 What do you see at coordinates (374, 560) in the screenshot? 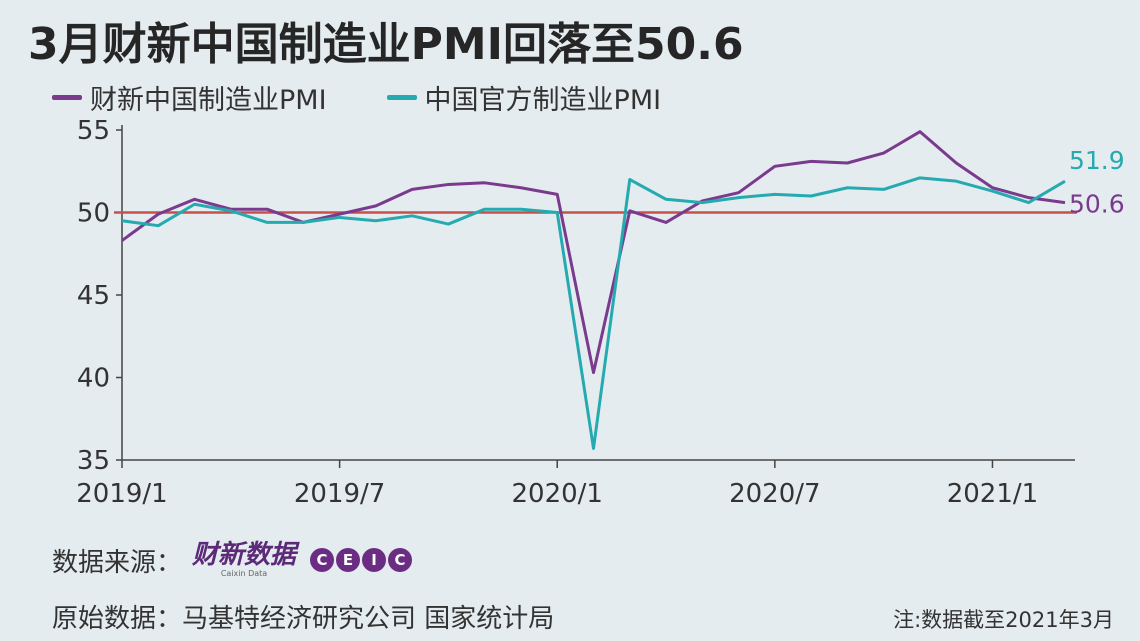
I see `ceic-logo-letter: I` at bounding box center [374, 560].